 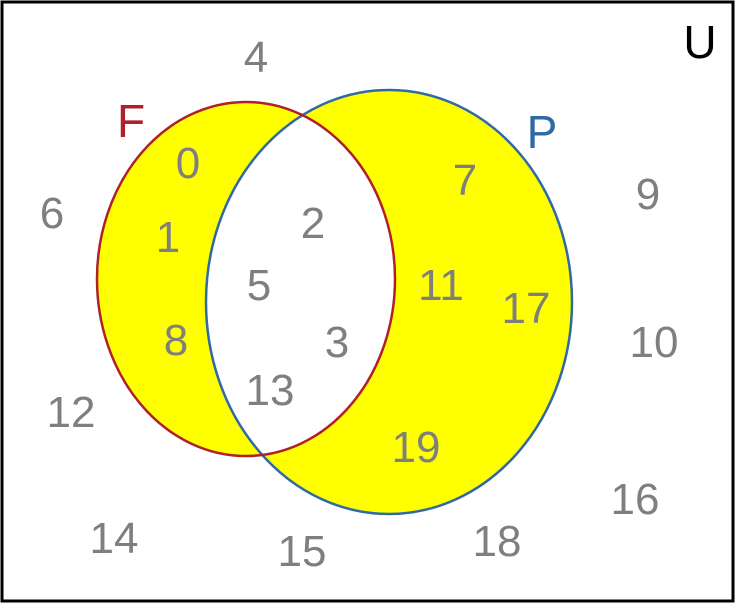 What do you see at coordinates (497, 541) in the screenshot?
I see `element-outside: 18` at bounding box center [497, 541].